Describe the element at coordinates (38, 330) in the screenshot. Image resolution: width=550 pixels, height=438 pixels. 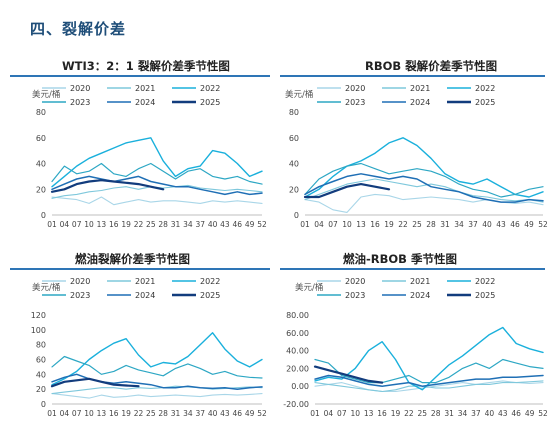
I see `y-tick-label: 100` at that location.